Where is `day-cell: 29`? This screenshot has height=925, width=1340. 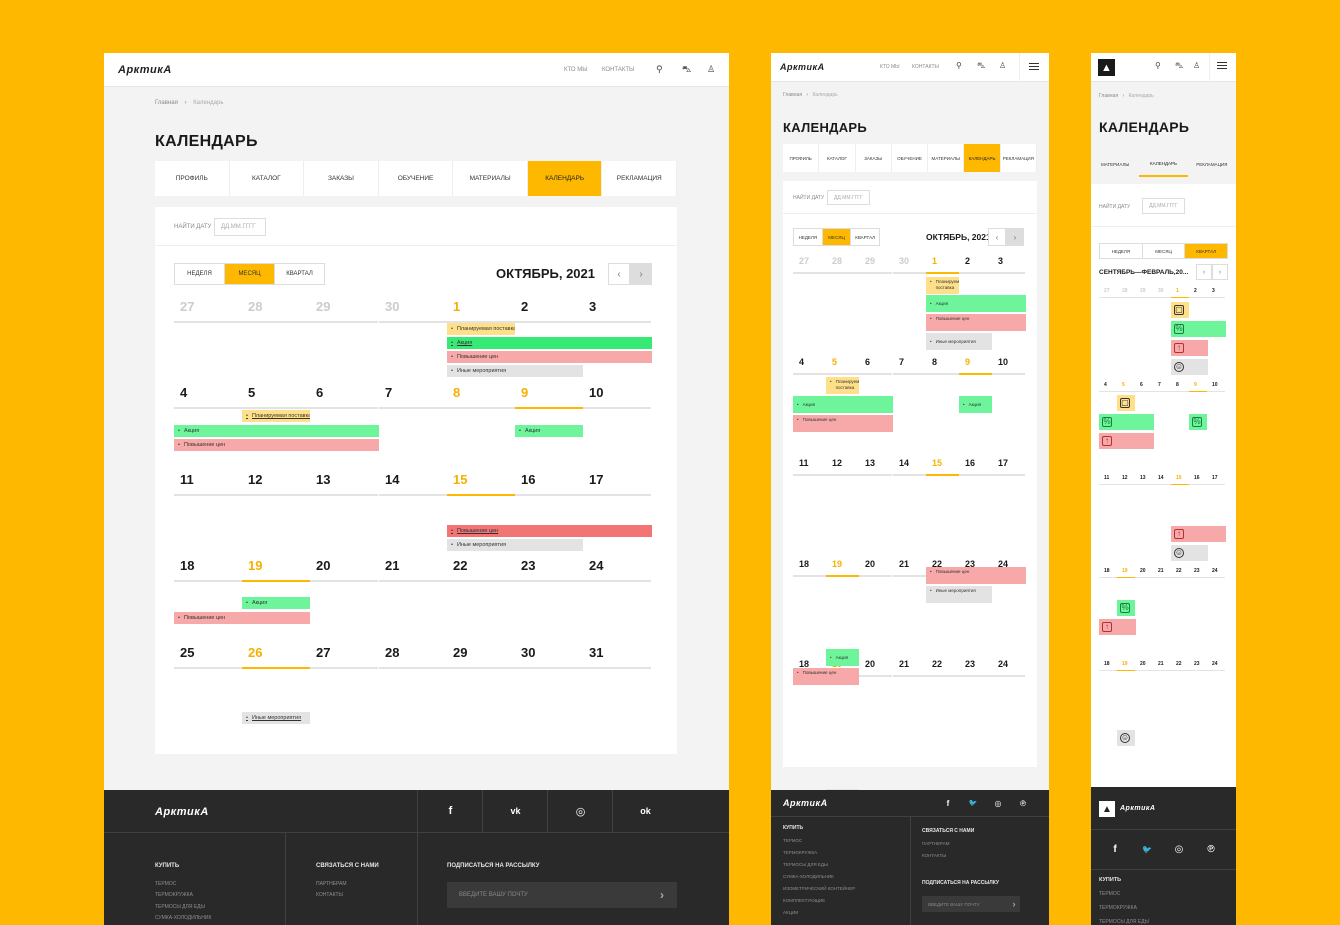 day-cell: 29 is located at coordinates (875, 265).